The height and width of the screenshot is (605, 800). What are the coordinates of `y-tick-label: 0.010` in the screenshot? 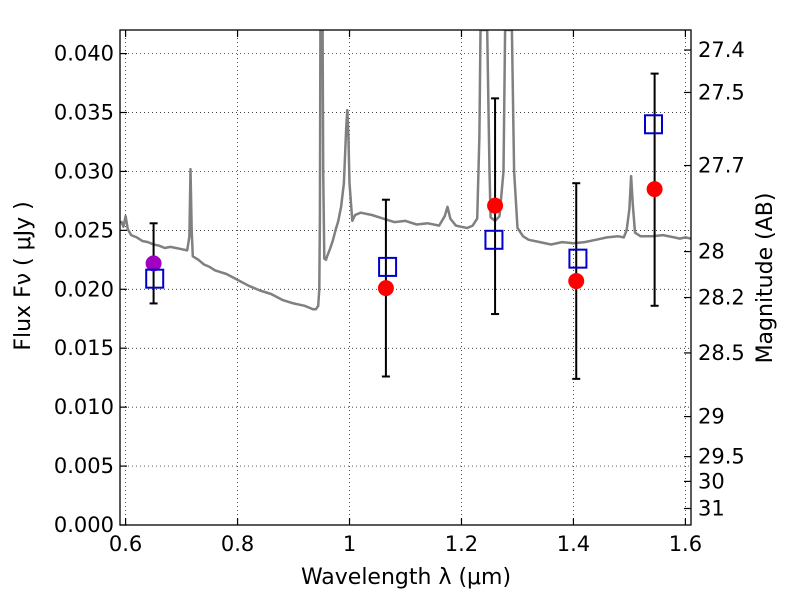 It's located at (84, 407).